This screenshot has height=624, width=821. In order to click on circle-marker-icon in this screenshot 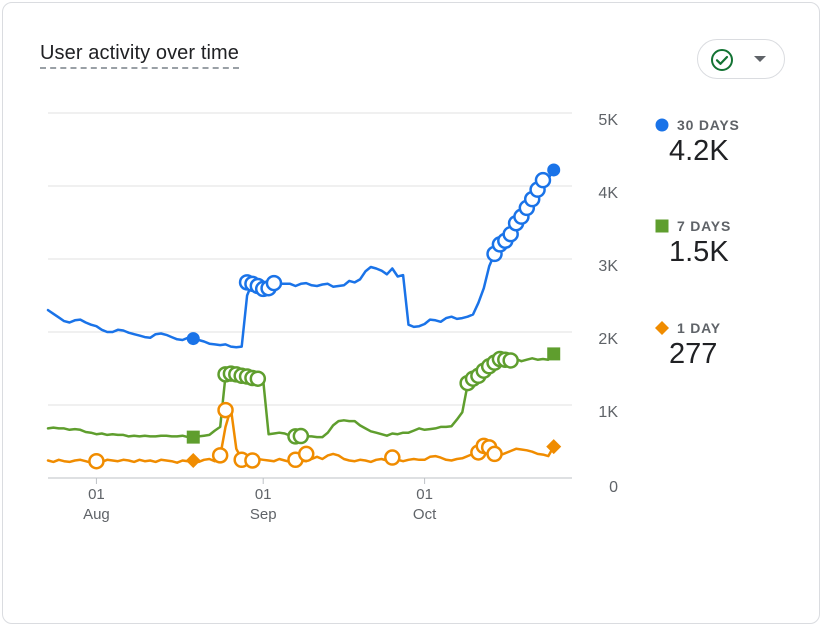, I will do `click(662, 125)`.